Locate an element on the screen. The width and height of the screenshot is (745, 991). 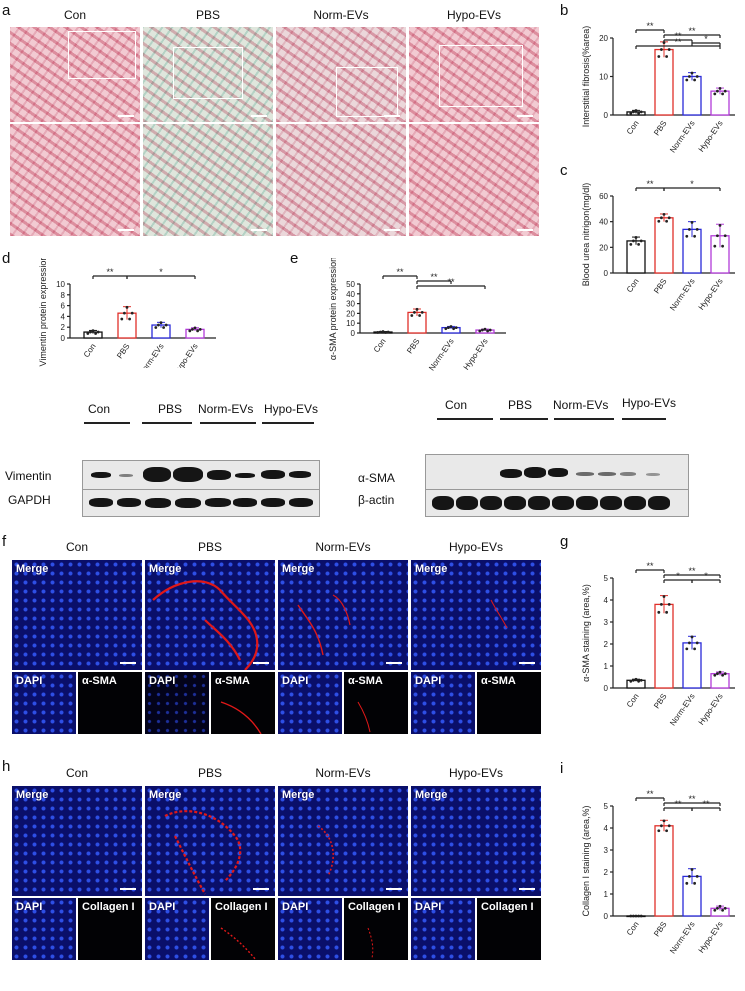
y-tick-label: 30 is located at coordinates (350, 304).